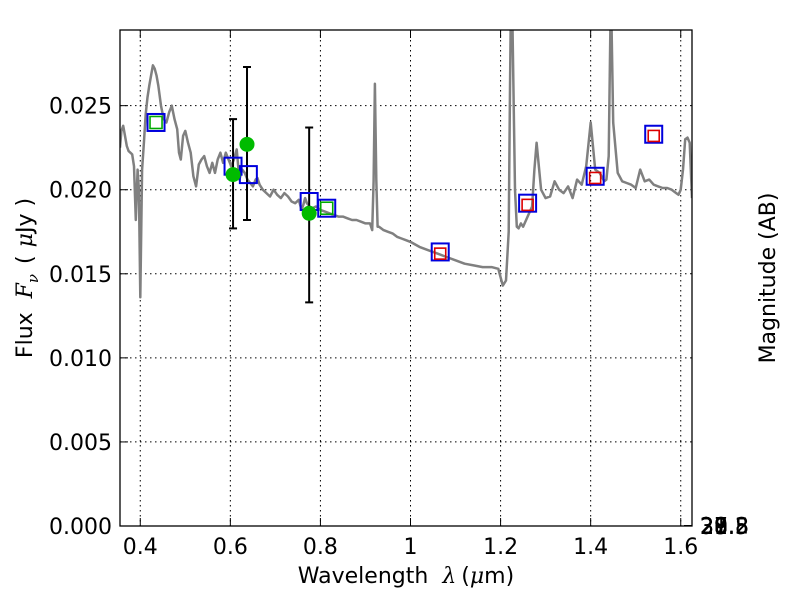 This screenshot has width=800, height=600. Describe the element at coordinates (363, 576) in the screenshot. I see `x-axis-title-text: Wavelength` at that location.